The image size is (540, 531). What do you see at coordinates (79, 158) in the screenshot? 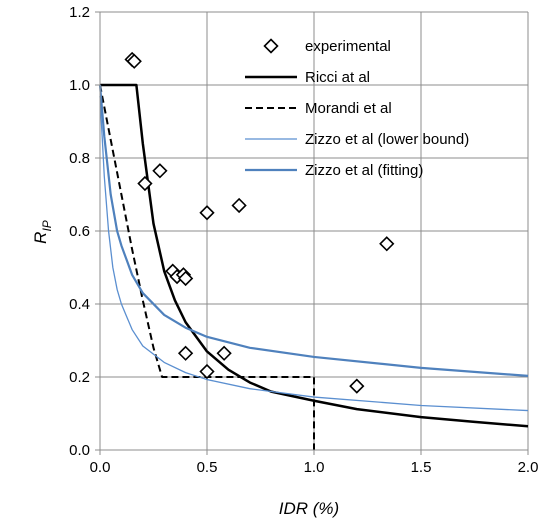
I see `y-tick-label: 0.8` at bounding box center [79, 158].